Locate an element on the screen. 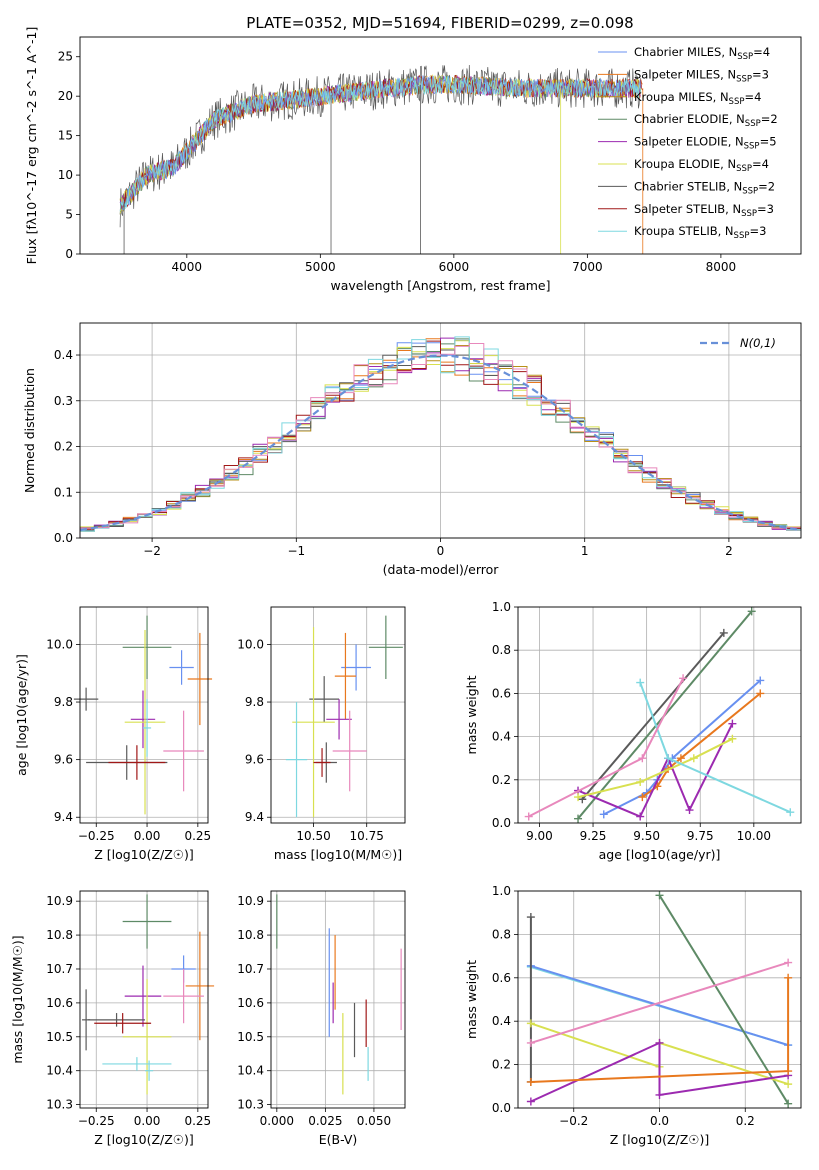 This screenshot has height=1170, width=819. legend-label: Chabrier MILES, NSSP=4 is located at coordinates (702, 53).